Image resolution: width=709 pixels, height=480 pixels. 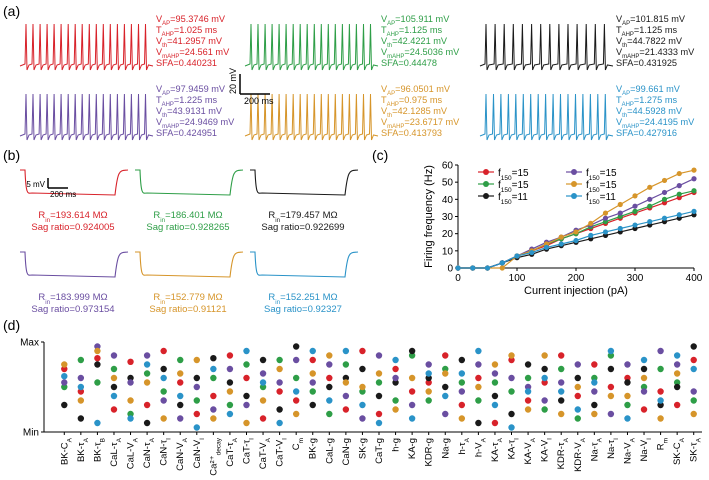 What do you see at coordinates (11, 325) in the screenshot?
I see `panel-label-d: (d)` at bounding box center [11, 325].